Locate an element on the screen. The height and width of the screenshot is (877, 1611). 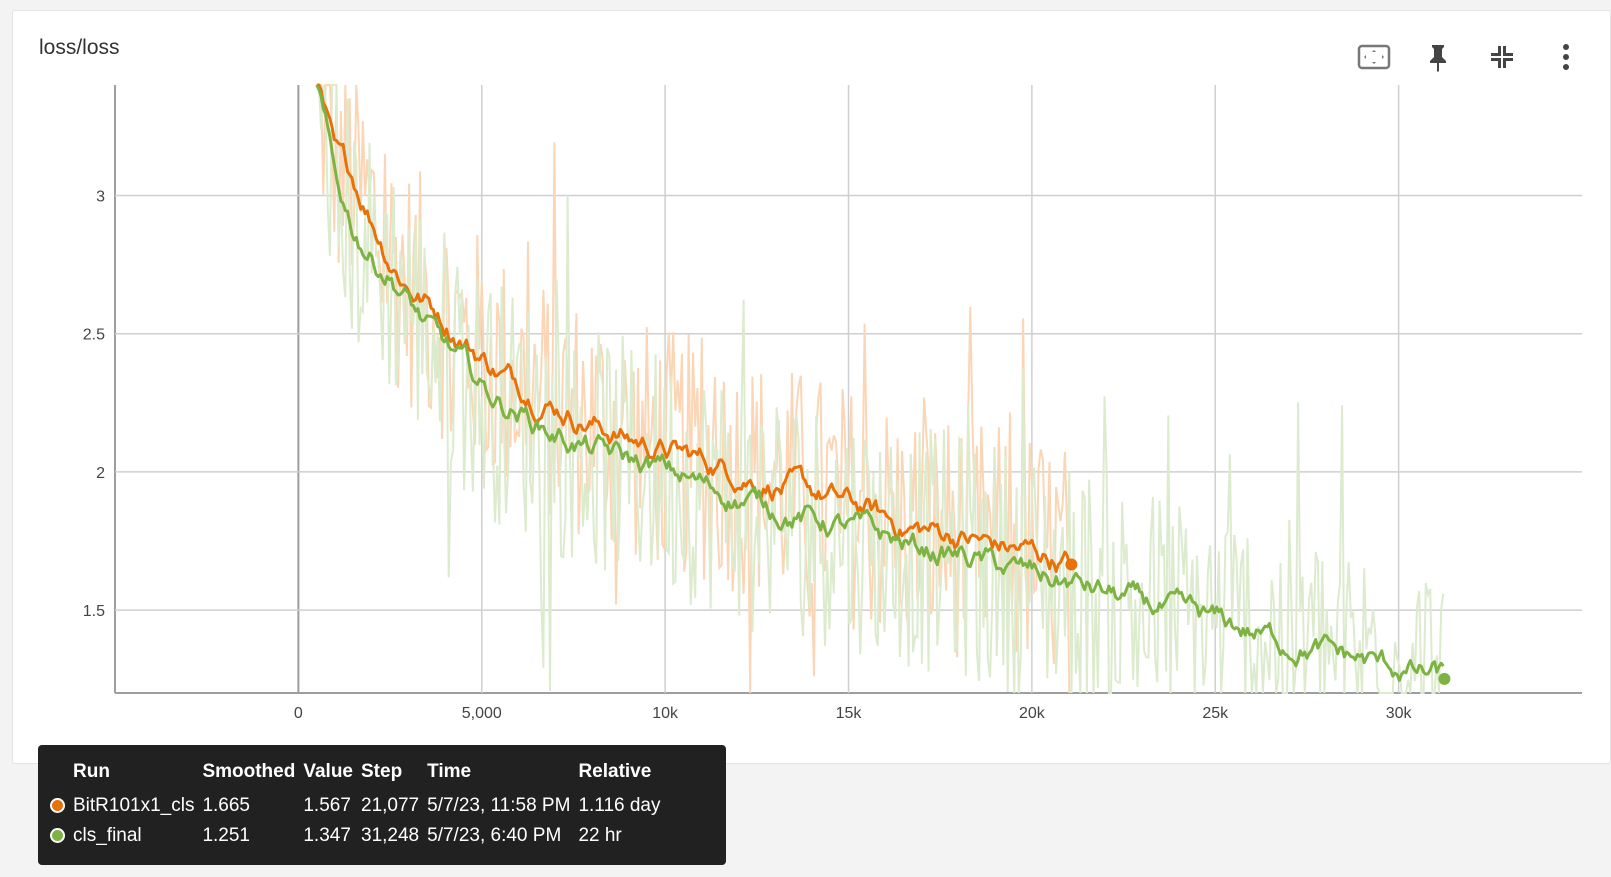
tooltip-header-value: Value is located at coordinates (328, 771).